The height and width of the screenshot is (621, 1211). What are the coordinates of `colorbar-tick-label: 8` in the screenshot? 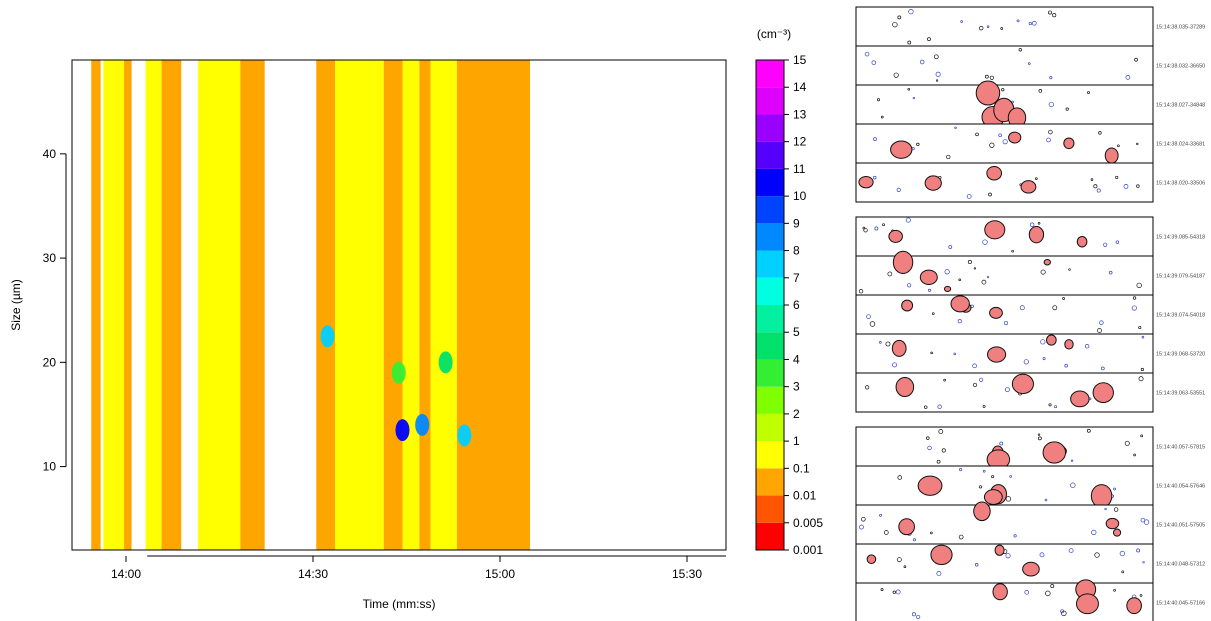 It's located at (796, 251).